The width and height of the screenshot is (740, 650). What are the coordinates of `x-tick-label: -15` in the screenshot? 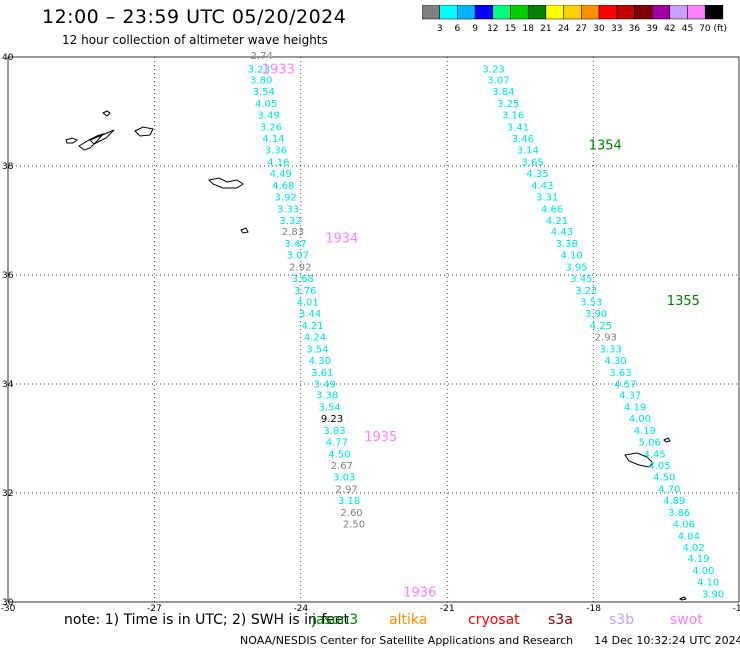 It's located at (736, 609).